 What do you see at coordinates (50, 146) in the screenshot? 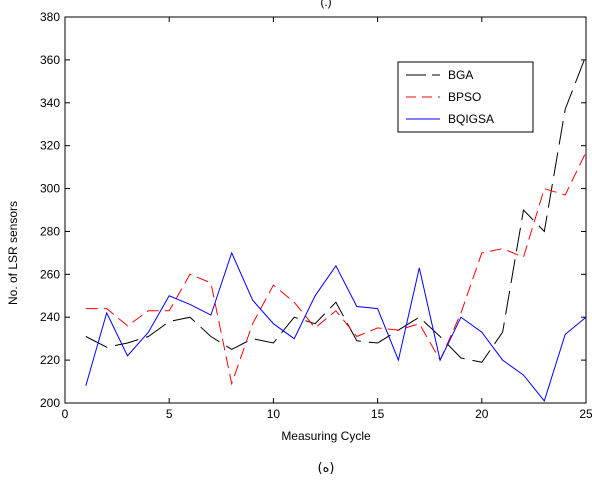
I see `y-tick-label: 320` at bounding box center [50, 146].